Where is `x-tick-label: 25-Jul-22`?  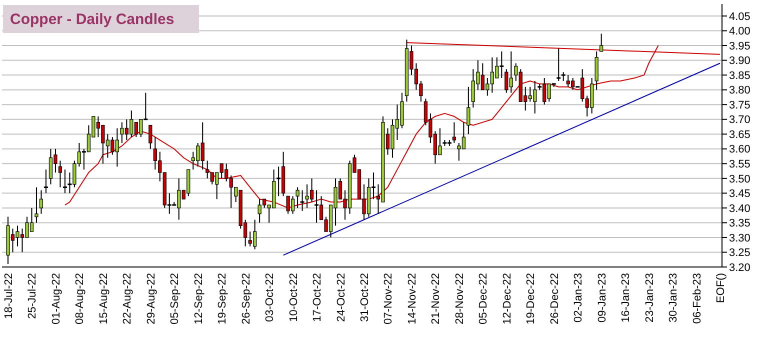 x-tick-label: 25-Jul-22 is located at coordinates (32, 296).